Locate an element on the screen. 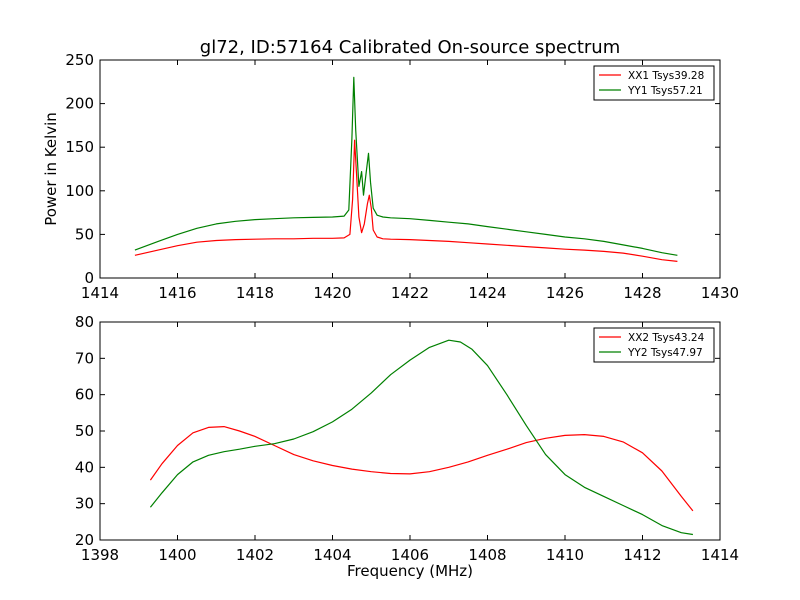 The image size is (800, 600). chart-1-x-tick-label: 1410 is located at coordinates (565, 555).